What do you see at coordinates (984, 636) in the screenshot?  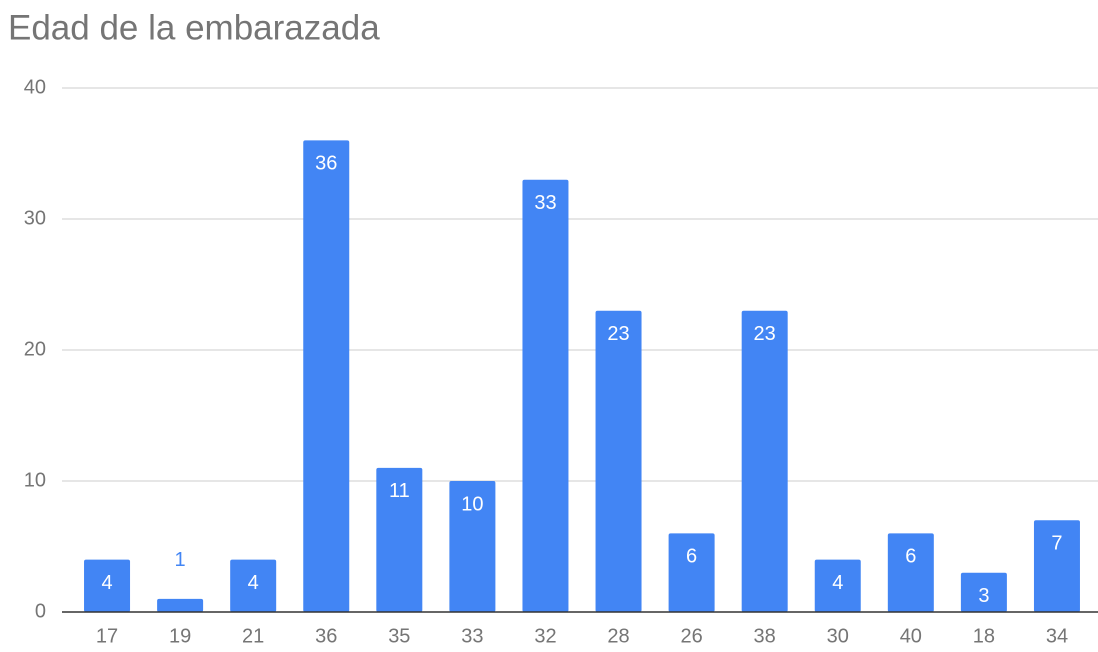 I see `x-tick-label: 18` at bounding box center [984, 636].